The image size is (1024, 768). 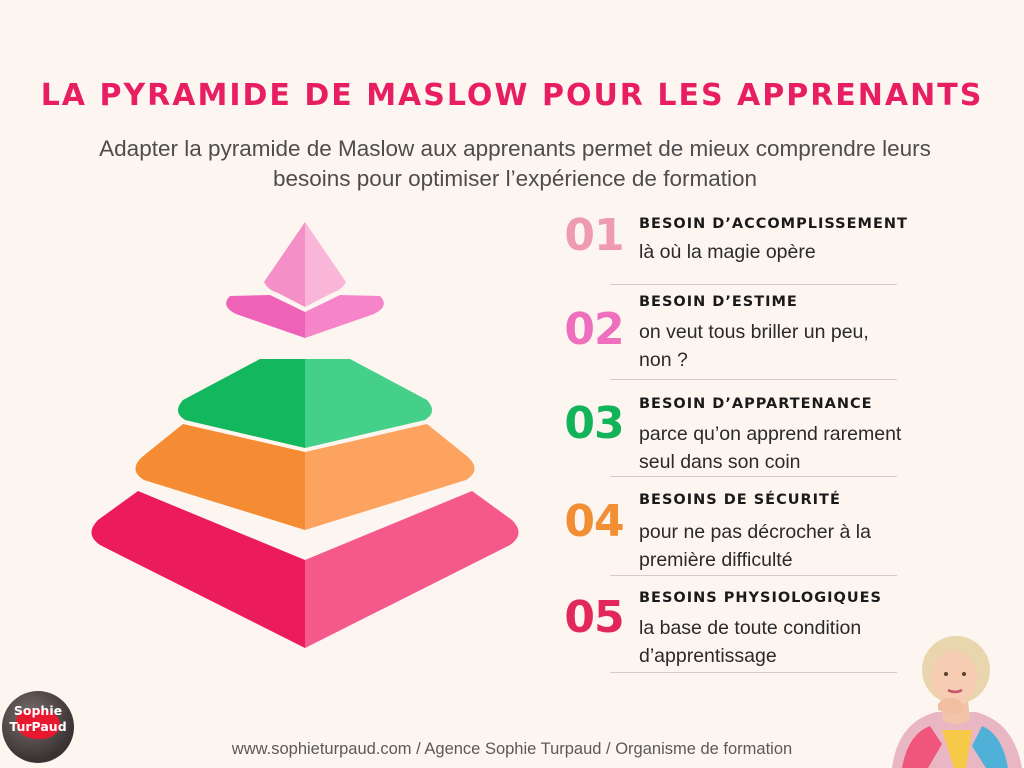 What do you see at coordinates (594, 423) in the screenshot?
I see `item-number: 03` at bounding box center [594, 423].